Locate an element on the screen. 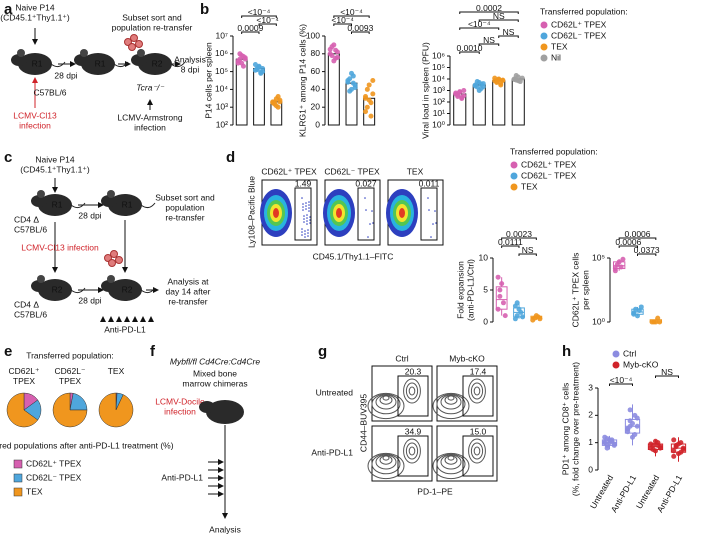 The width and height of the screenshot is (705, 538). gate-value: 0.027 is located at coordinates (366, 183).